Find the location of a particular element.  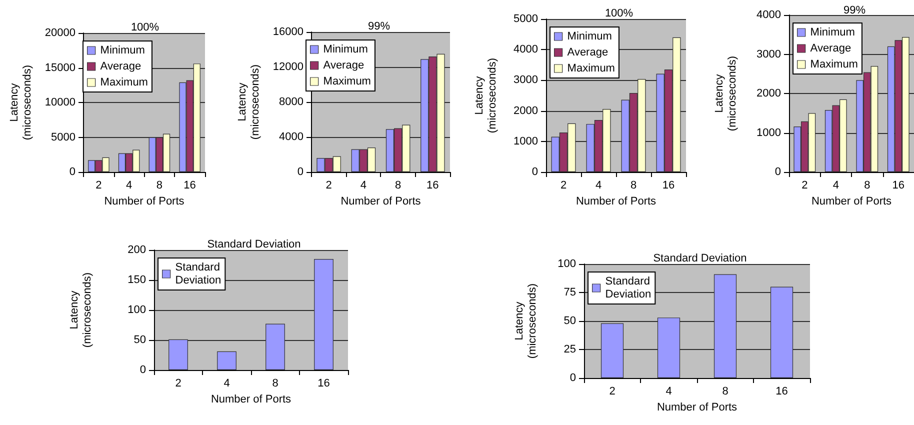

y-tick-label: 25 is located at coordinates (570, 350).